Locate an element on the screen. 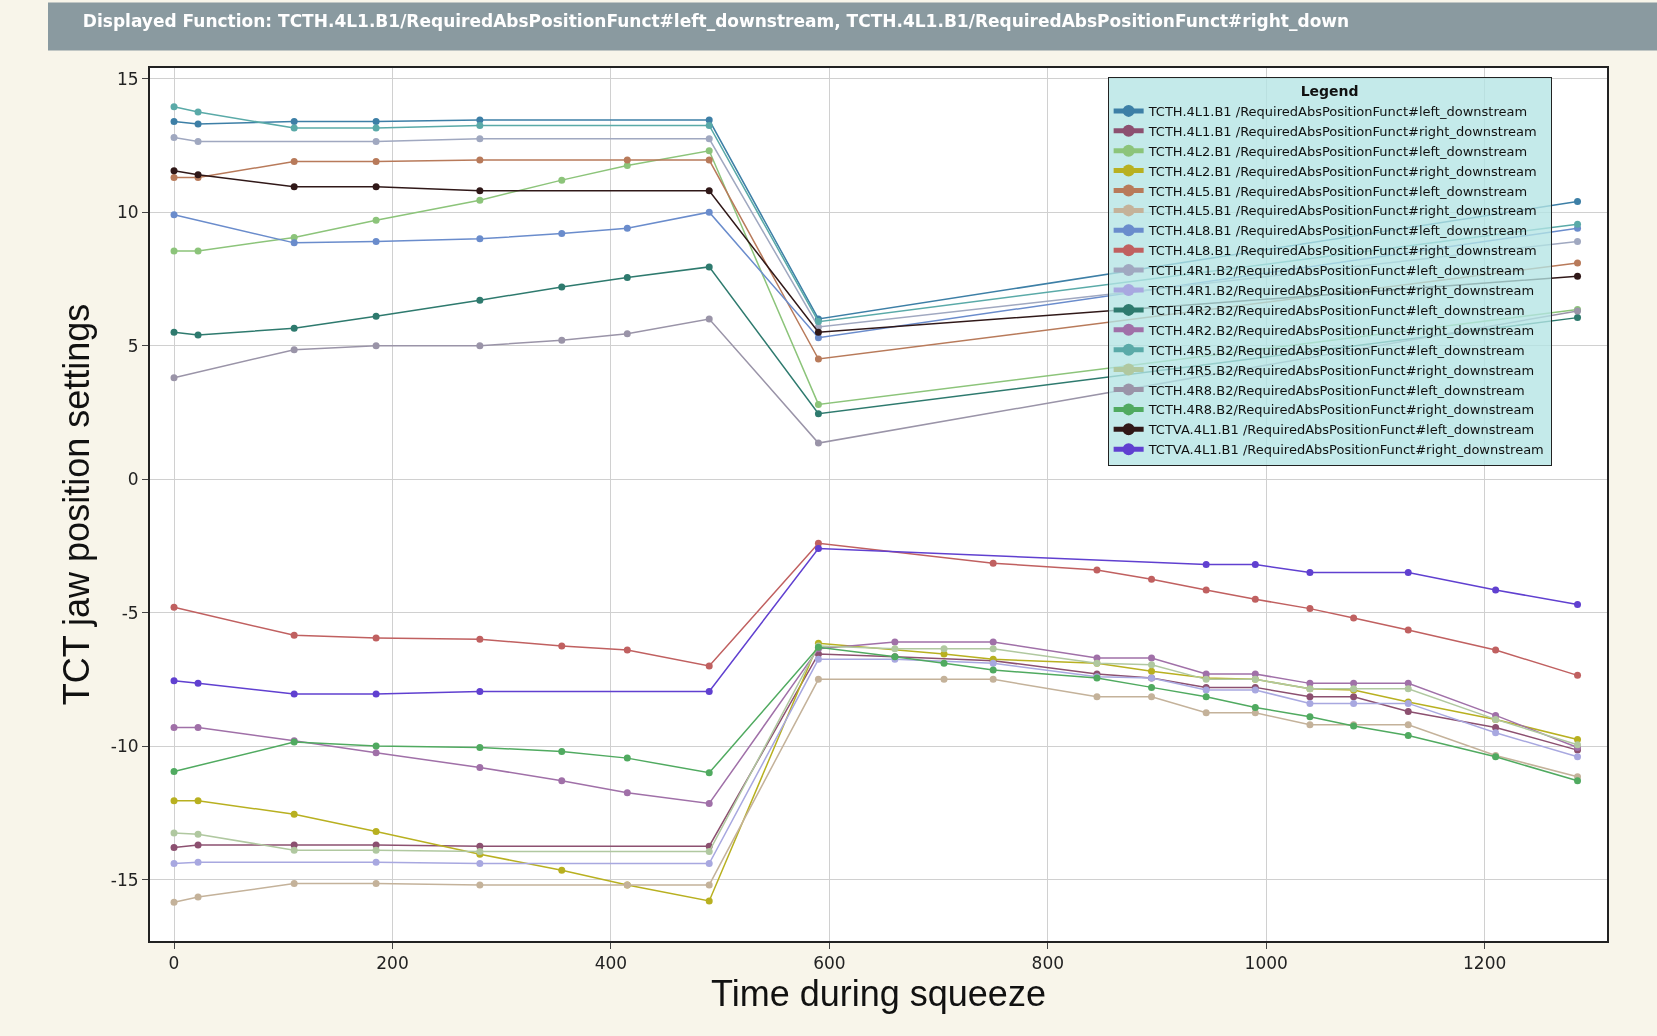 This screenshot has height=1036, width=1657. y-tick-label: 5 is located at coordinates (133, 345).